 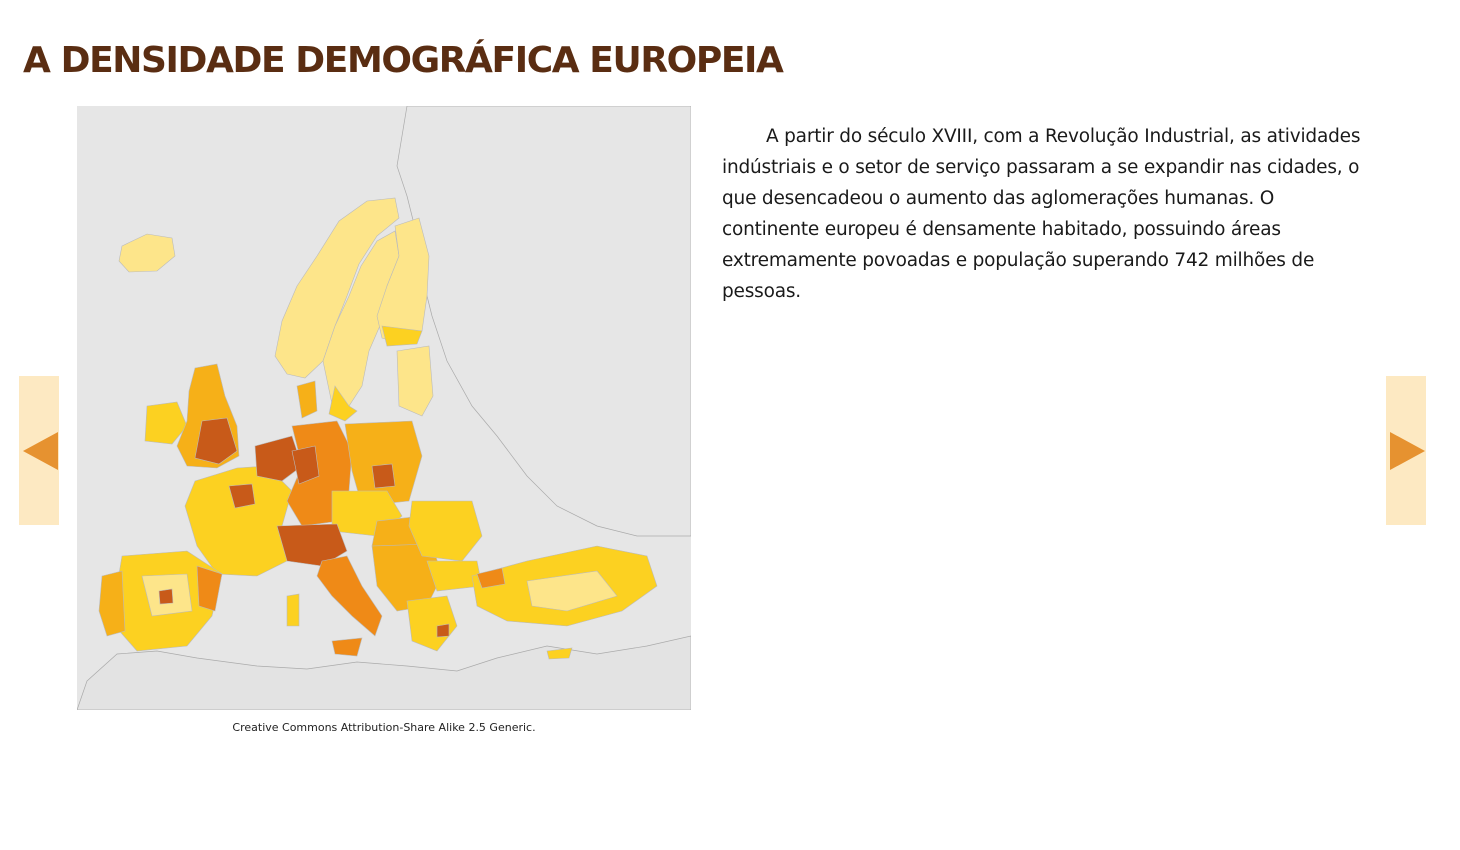 I want to click on baltics, so click(x=415, y=381).